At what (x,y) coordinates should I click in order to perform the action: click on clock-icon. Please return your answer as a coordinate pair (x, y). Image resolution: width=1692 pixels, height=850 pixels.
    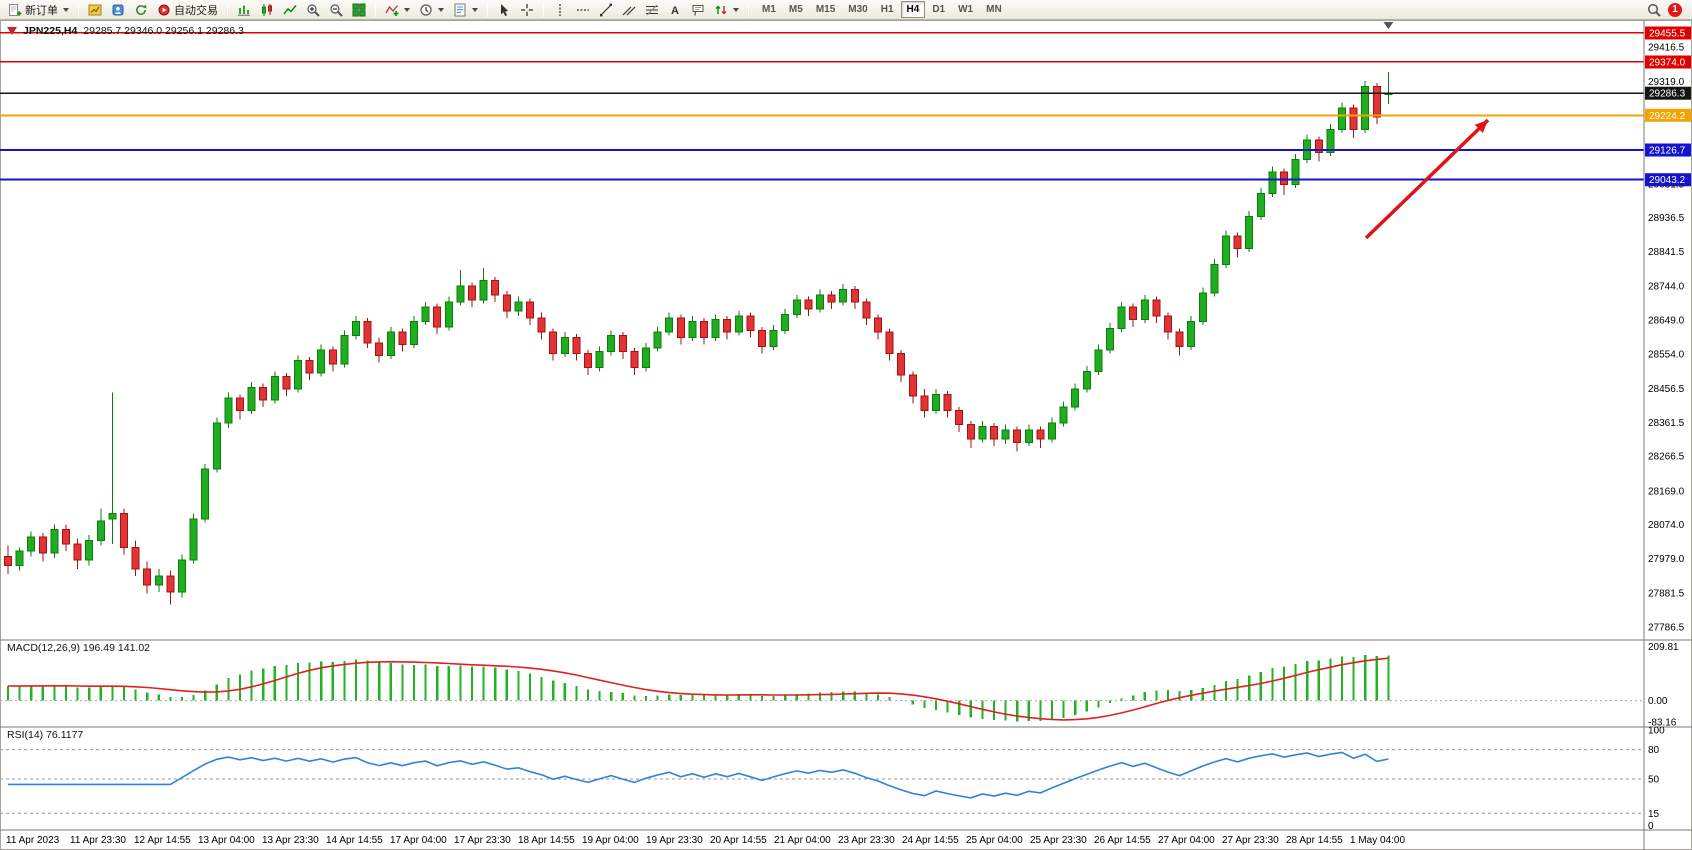
    Looking at the image, I should click on (426, 9).